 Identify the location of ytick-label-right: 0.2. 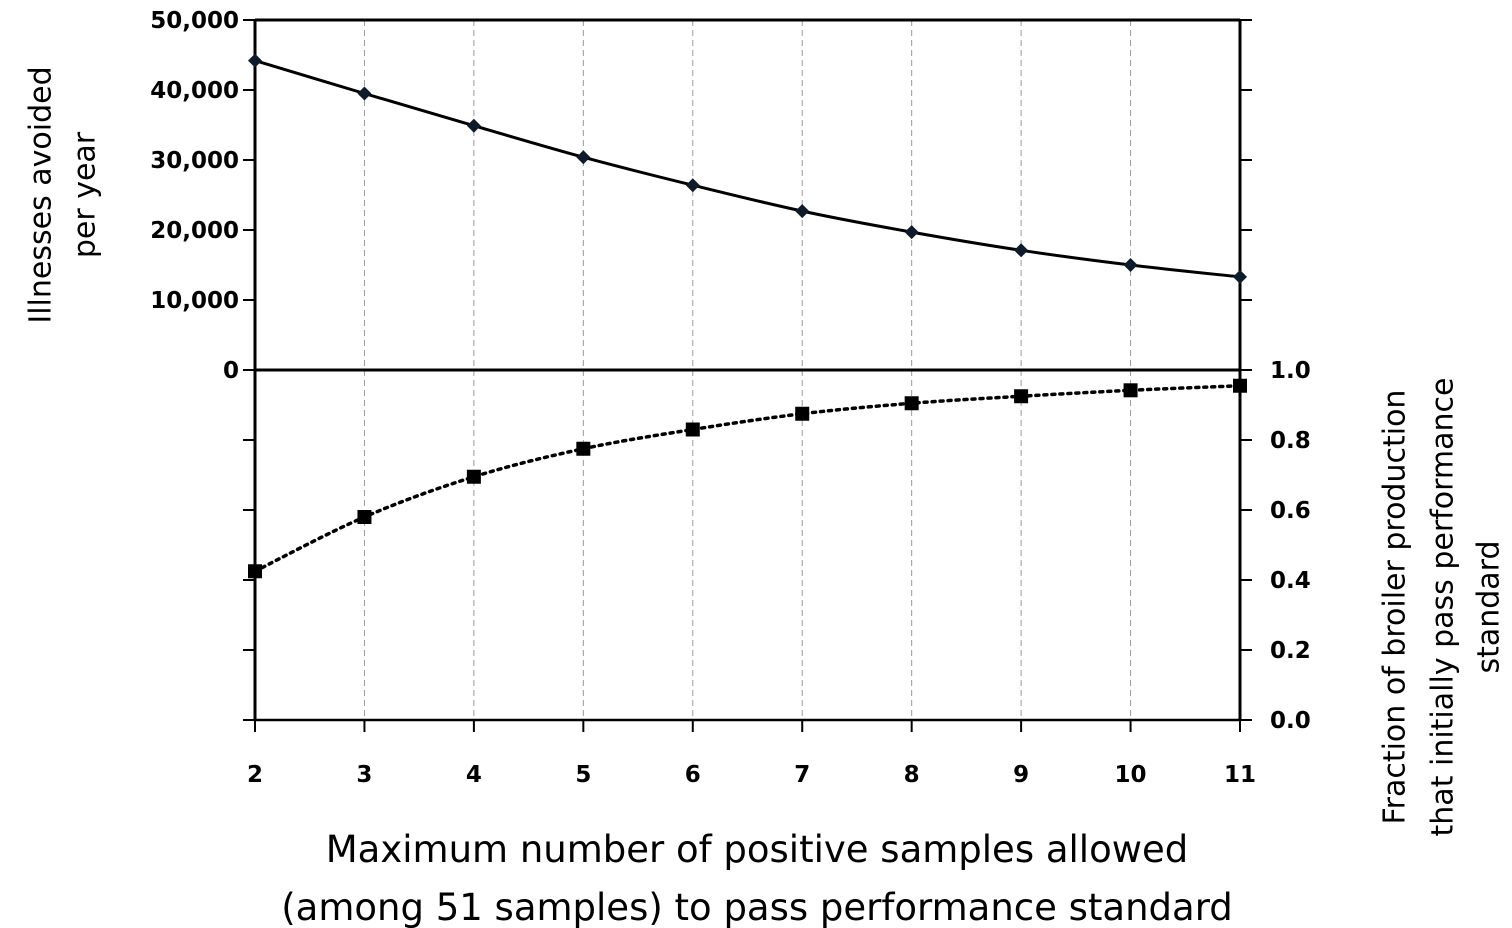
(1290, 651).